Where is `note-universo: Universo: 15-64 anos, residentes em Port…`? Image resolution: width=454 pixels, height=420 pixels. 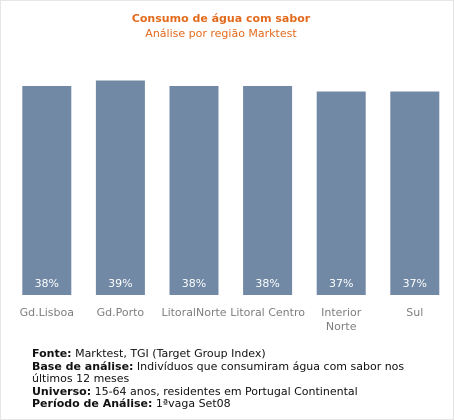
note-universo: Universo: 15-64 anos, residentes em Port… is located at coordinates (238, 391).